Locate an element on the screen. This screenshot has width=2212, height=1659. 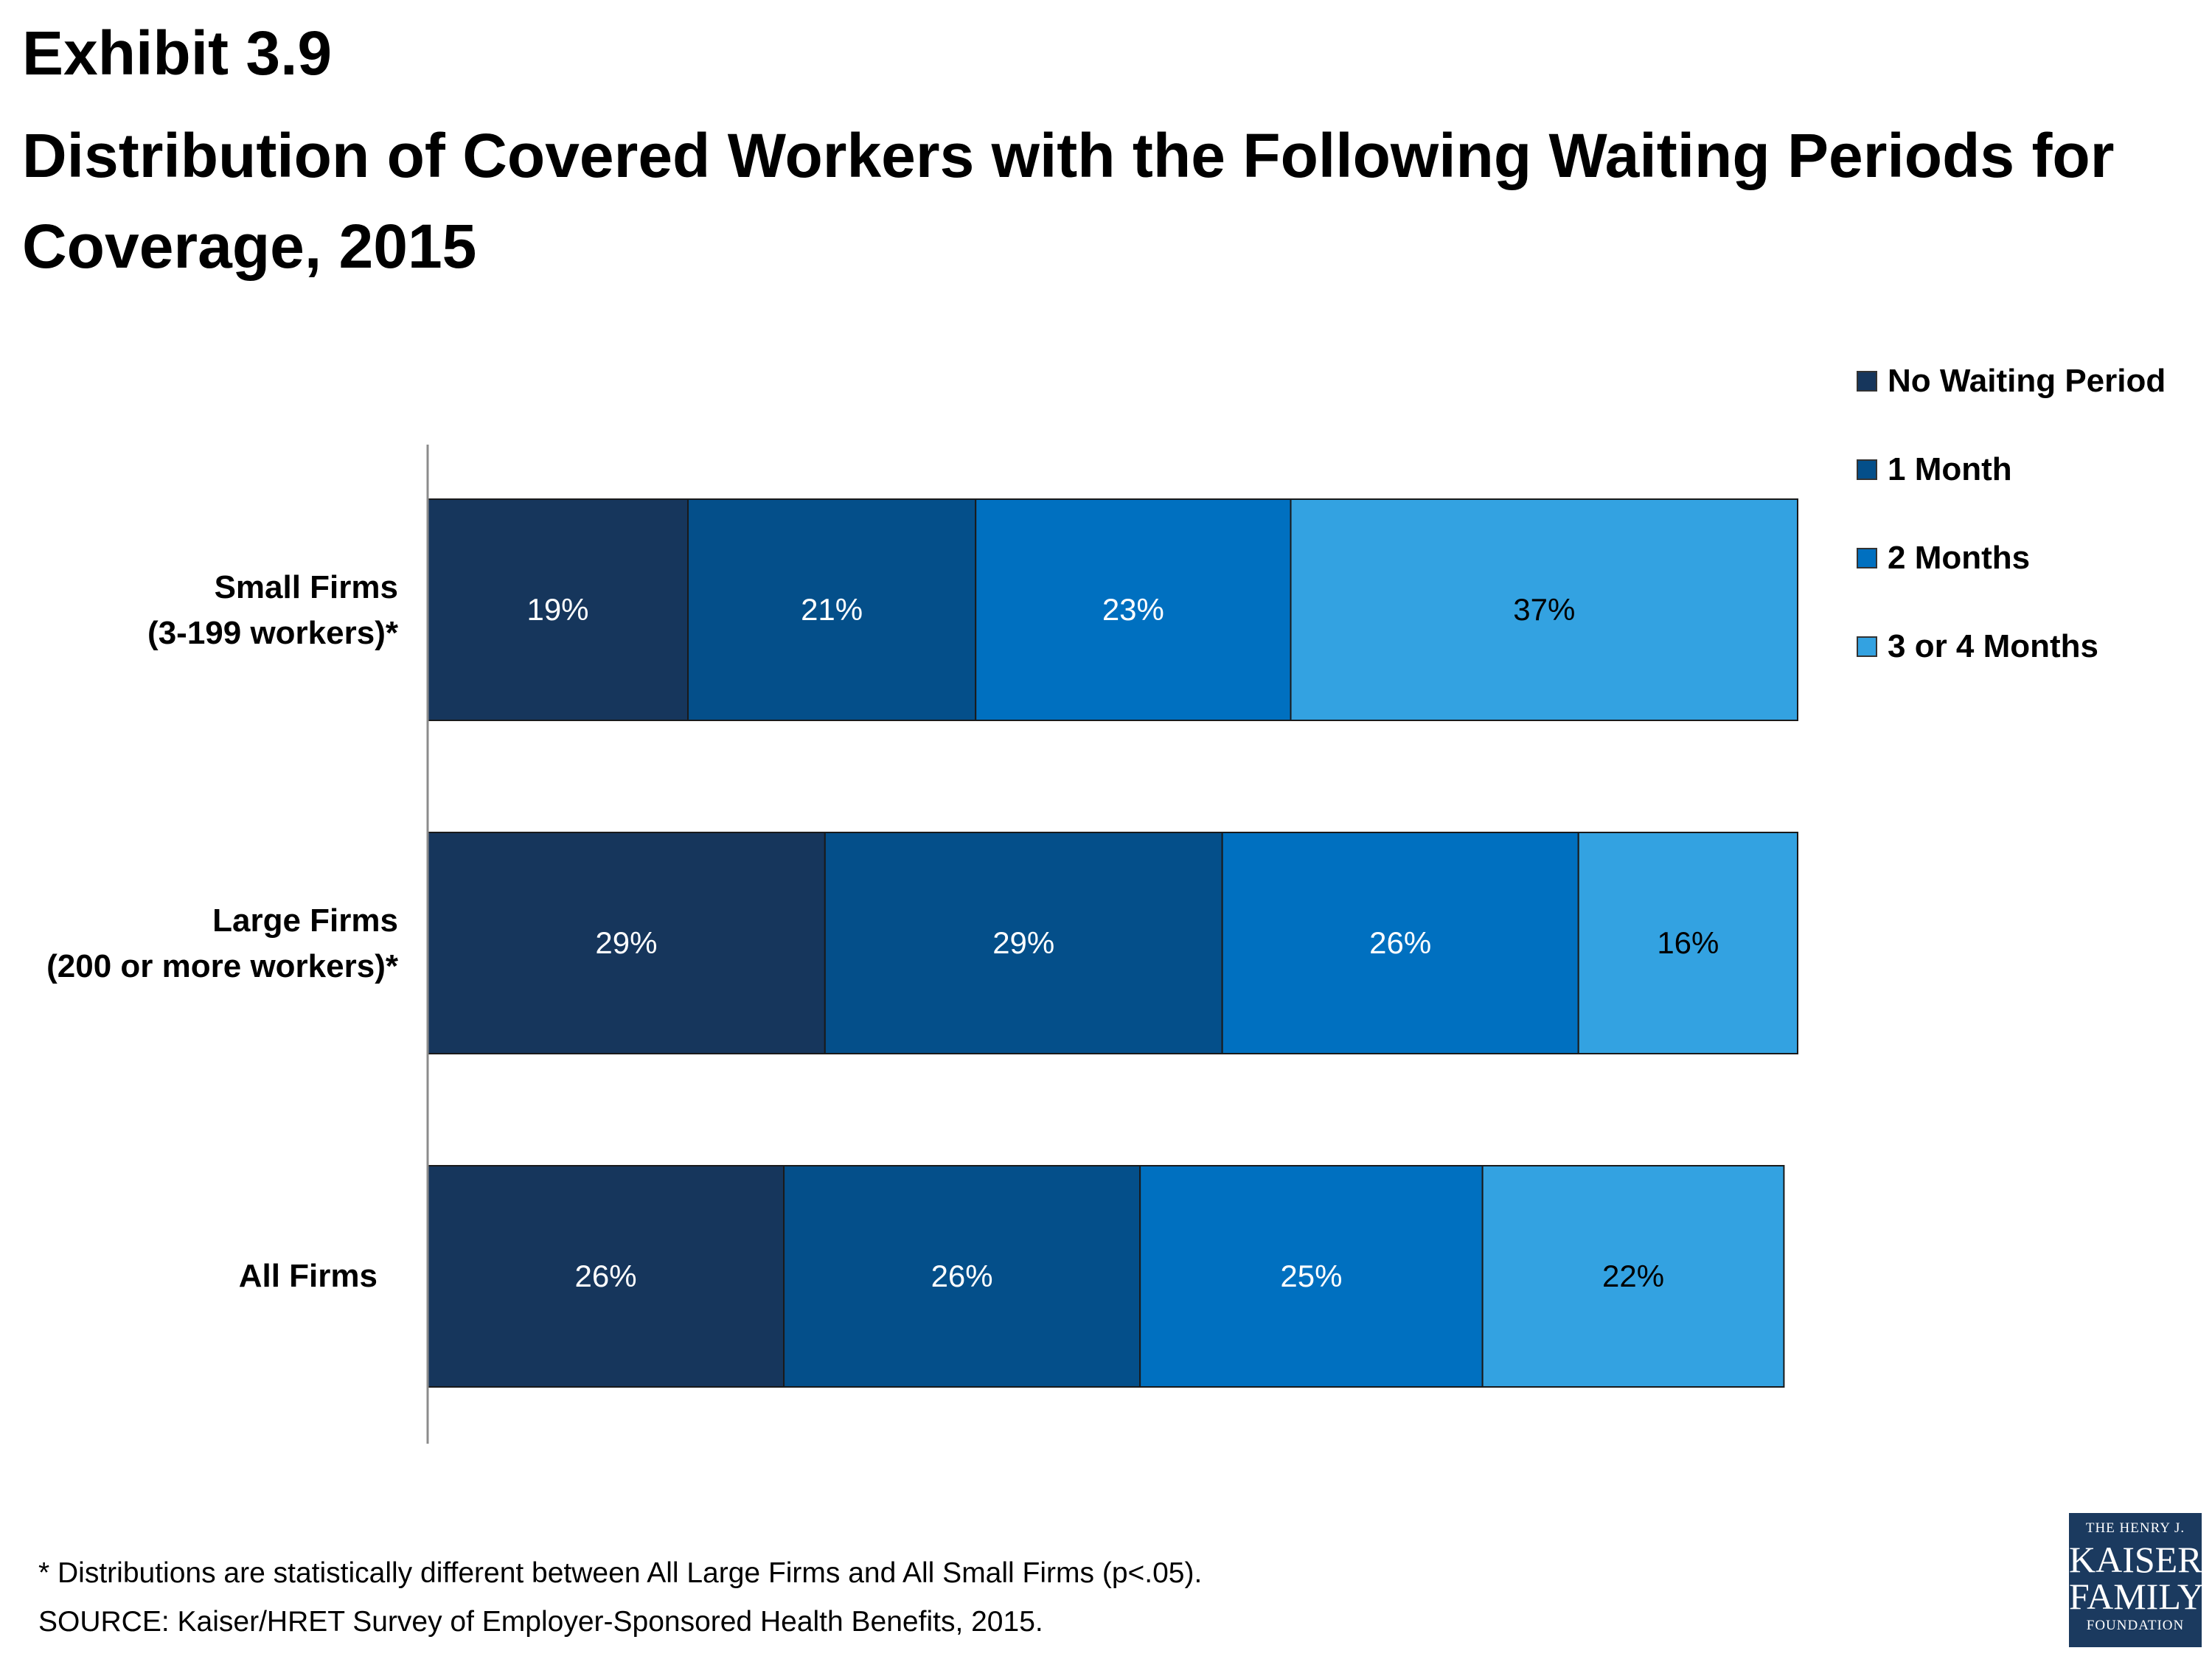
bar-segment-large-firms-1-month is located at coordinates (1023, 943).